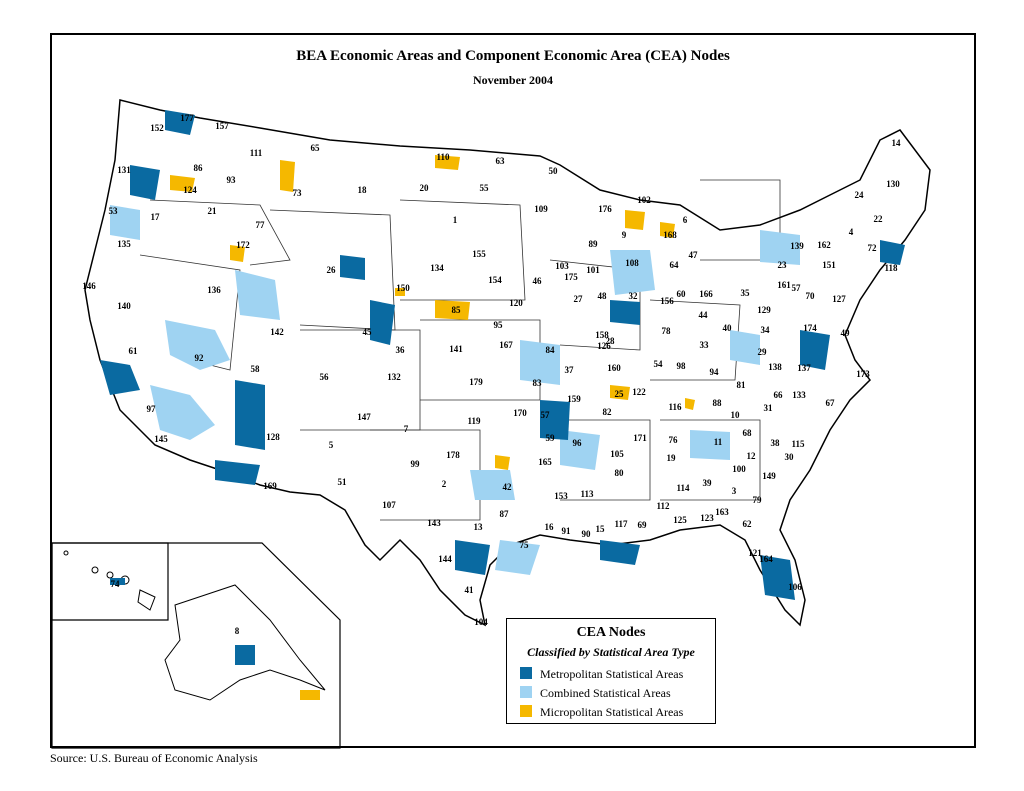 The height and width of the screenshot is (791, 1024). What do you see at coordinates (156, 217) in the screenshot?
I see `economic-area-label: 17` at bounding box center [156, 217].